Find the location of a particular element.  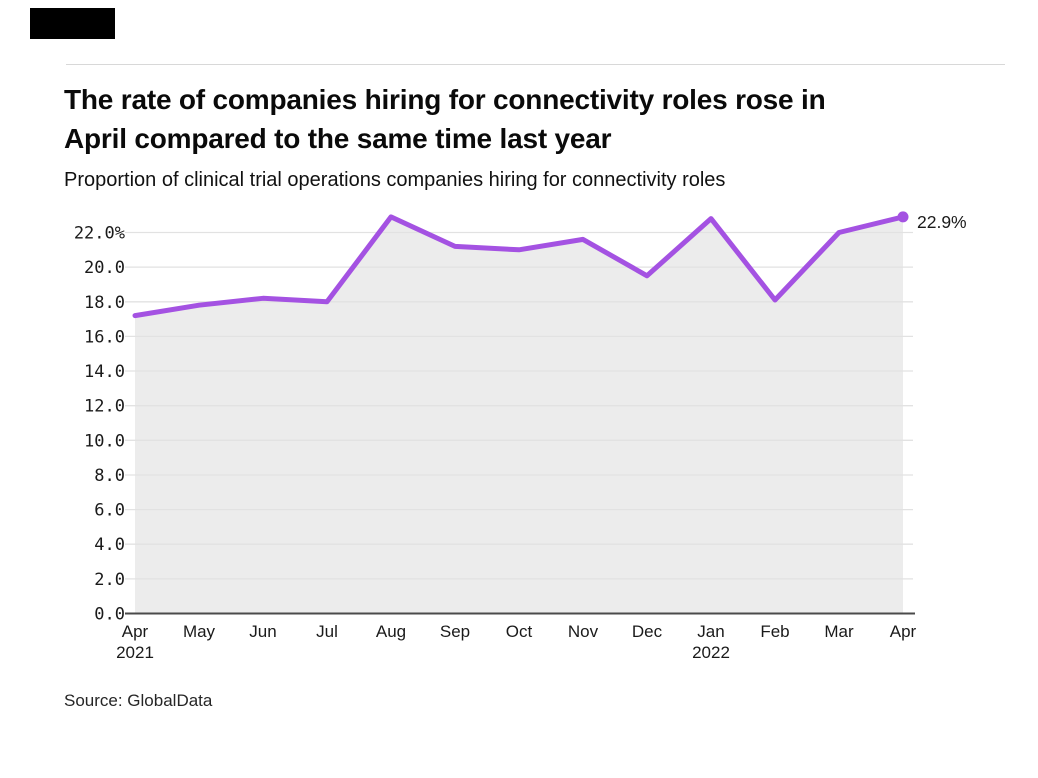

x-tick-label: Feb is located at coordinates (774, 631).